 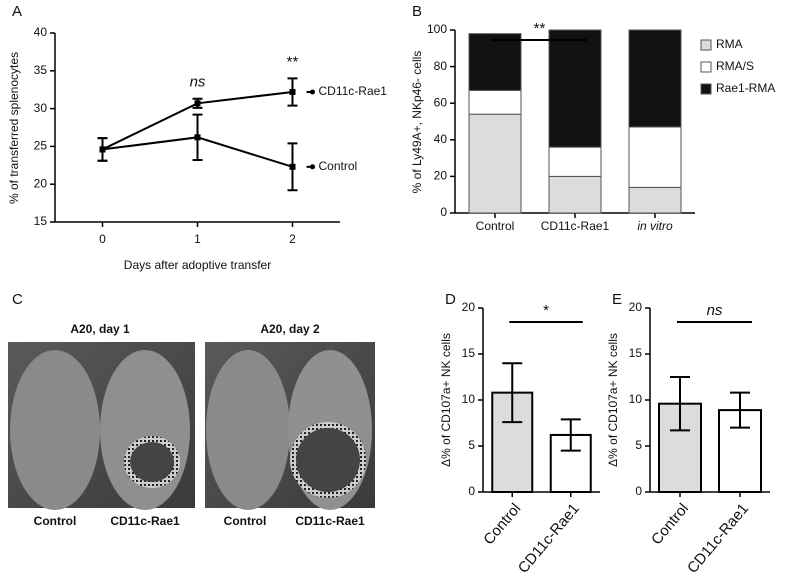 What do you see at coordinates (441, 66) in the screenshot?
I see `y-tick-label: 80` at bounding box center [441, 66].